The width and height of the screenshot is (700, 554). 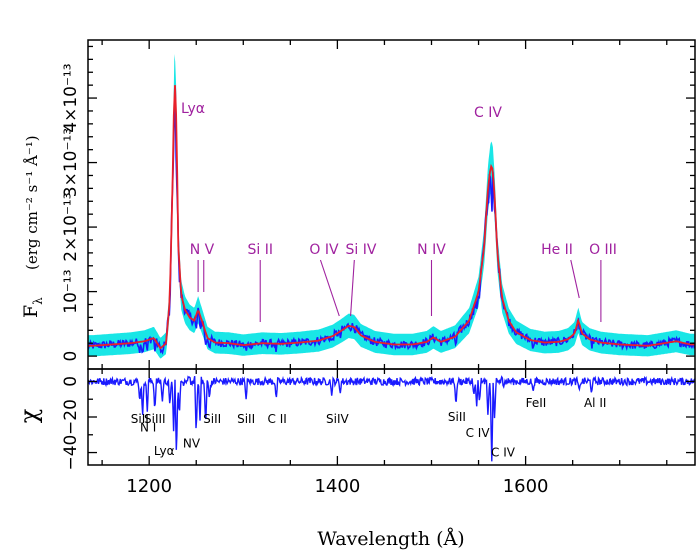 What do you see at coordinates (361, 250) in the screenshot?
I see `label-siiv: Si IV` at bounding box center [361, 250].